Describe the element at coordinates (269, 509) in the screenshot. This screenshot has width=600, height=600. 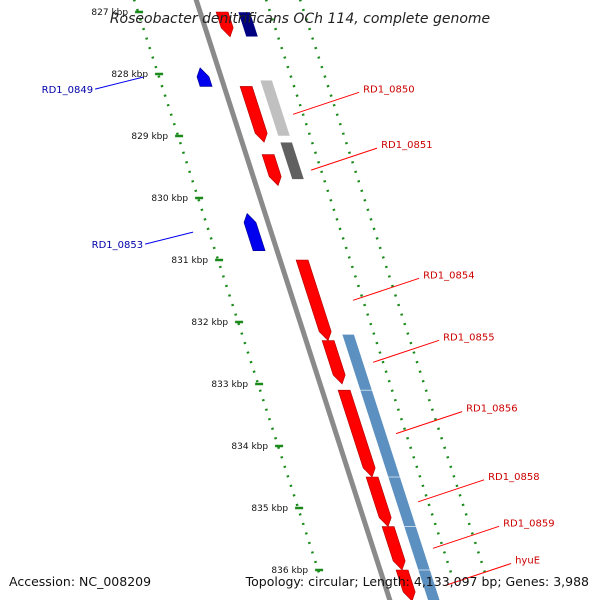
I see `scale-tick-label: 835 kbp` at that location.